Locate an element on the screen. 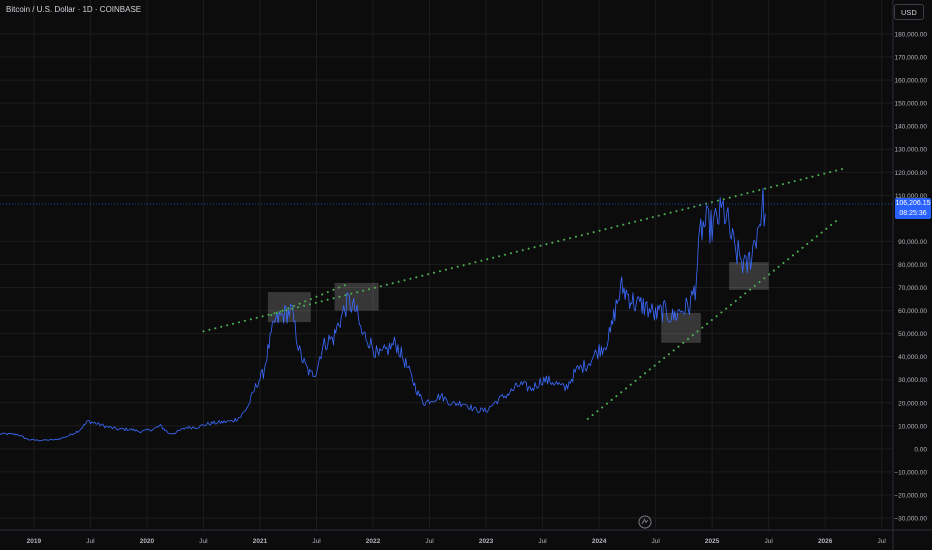  x-tick-label: 2021 is located at coordinates (260, 541).